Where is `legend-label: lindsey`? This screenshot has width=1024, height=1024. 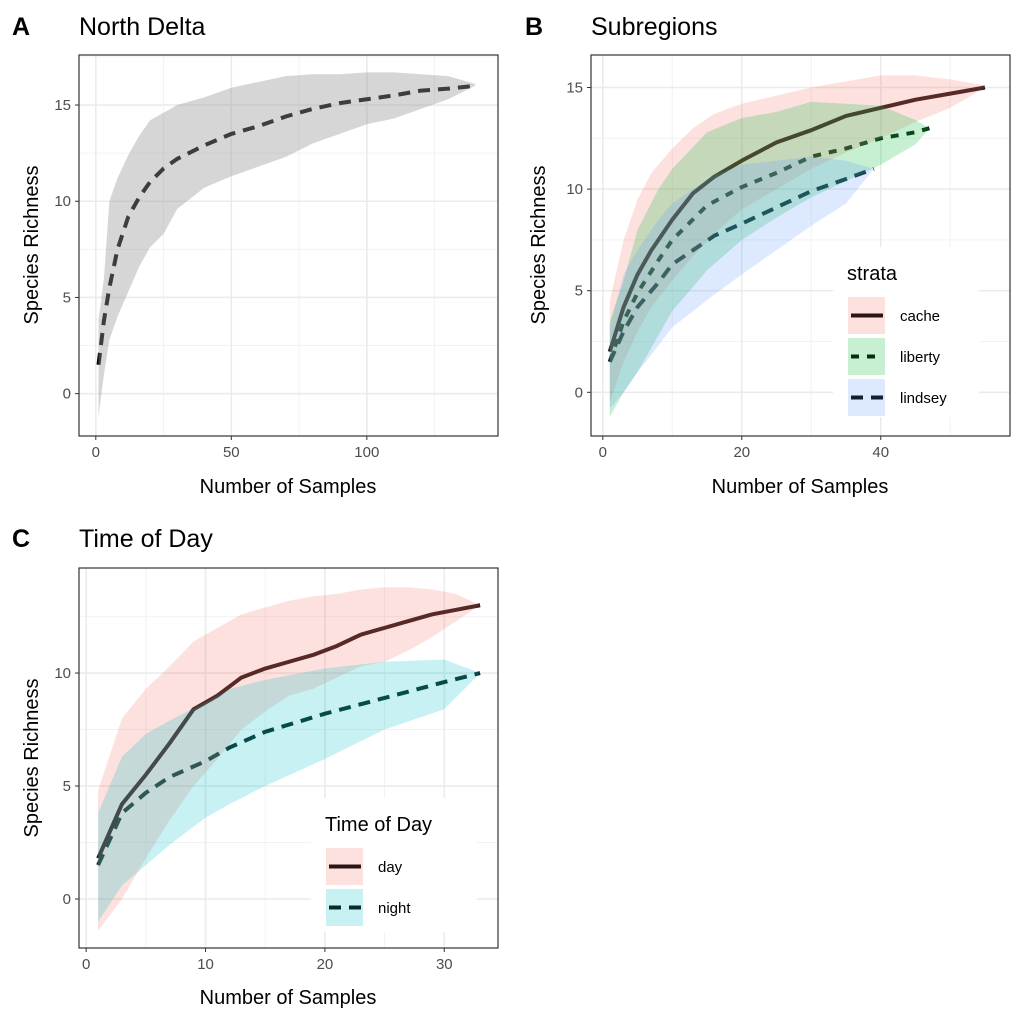
legend-label: lindsey is located at coordinates (923, 398).